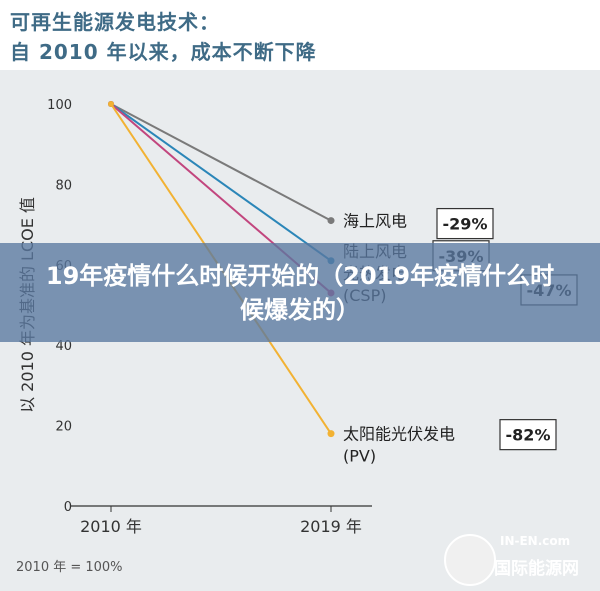  What do you see at coordinates (535, 541) in the screenshot?
I see `watermark-en: IN-EN.com` at bounding box center [535, 541].